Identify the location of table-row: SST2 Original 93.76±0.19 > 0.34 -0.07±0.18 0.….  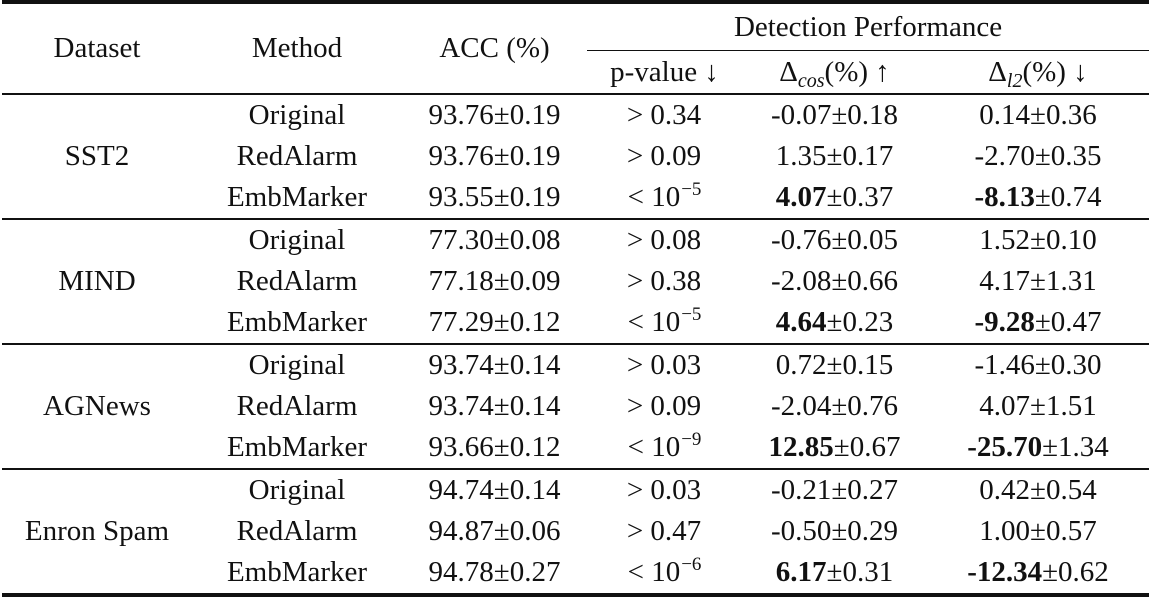
(575, 132).